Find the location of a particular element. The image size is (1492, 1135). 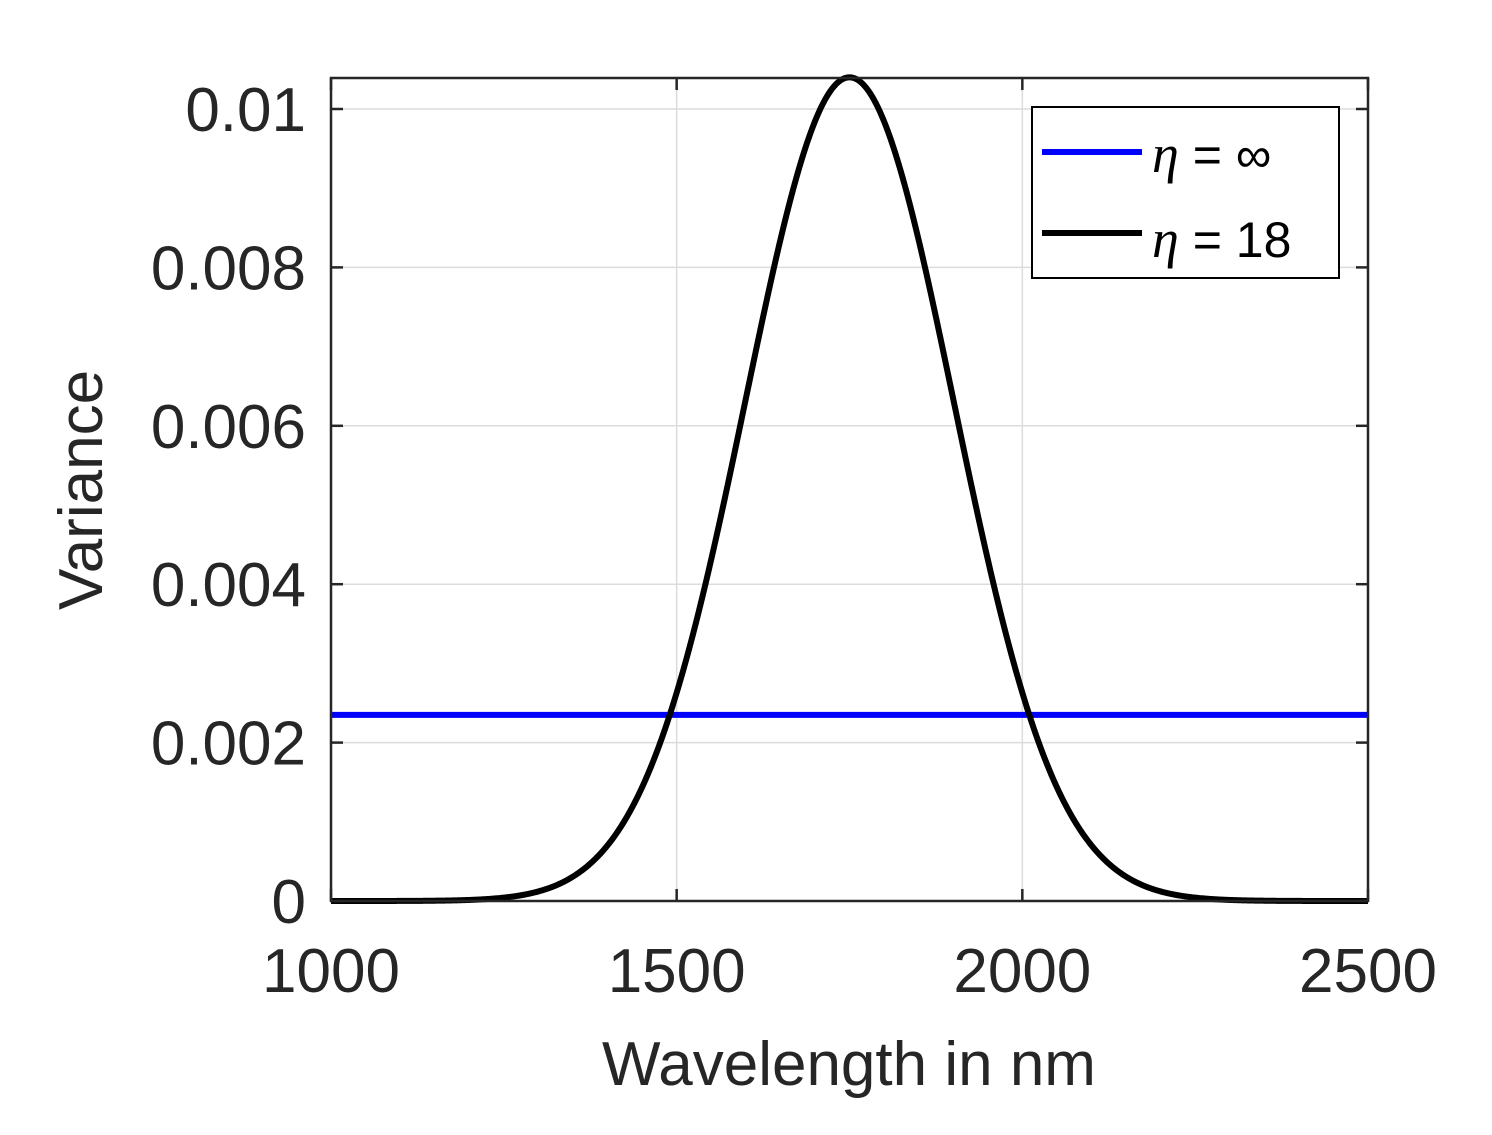

x-tick-label: 1500 is located at coordinates (677, 971).